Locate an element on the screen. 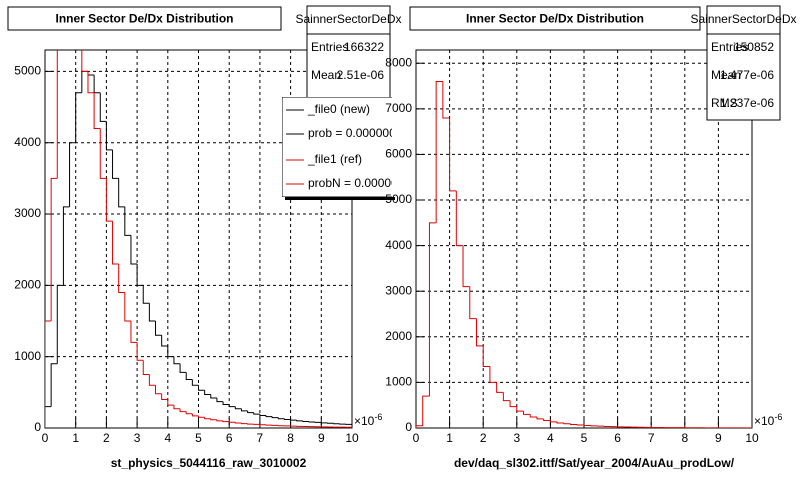 The width and height of the screenshot is (800, 480). stats-key: Mean is located at coordinates (326, 75).